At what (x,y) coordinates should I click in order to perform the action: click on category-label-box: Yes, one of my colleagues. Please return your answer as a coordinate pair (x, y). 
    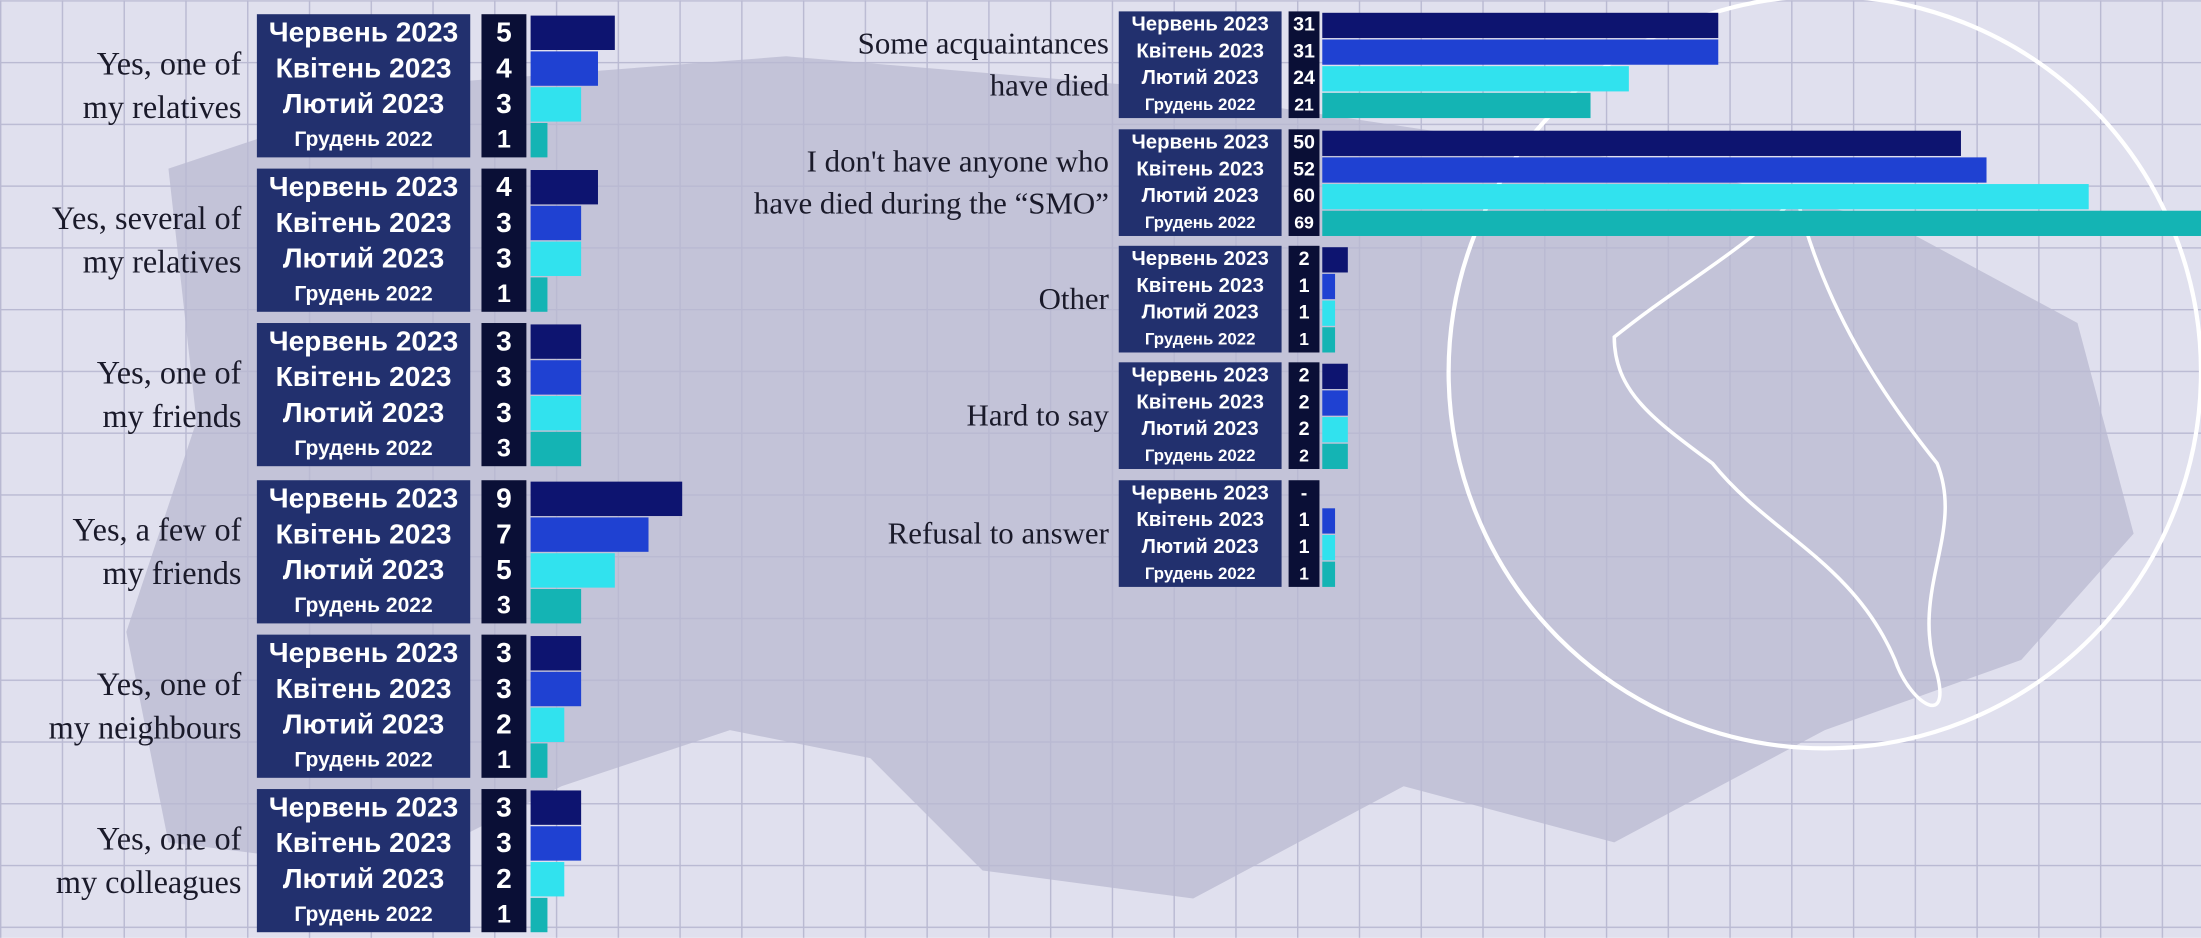
    Looking at the image, I should click on (148, 860).